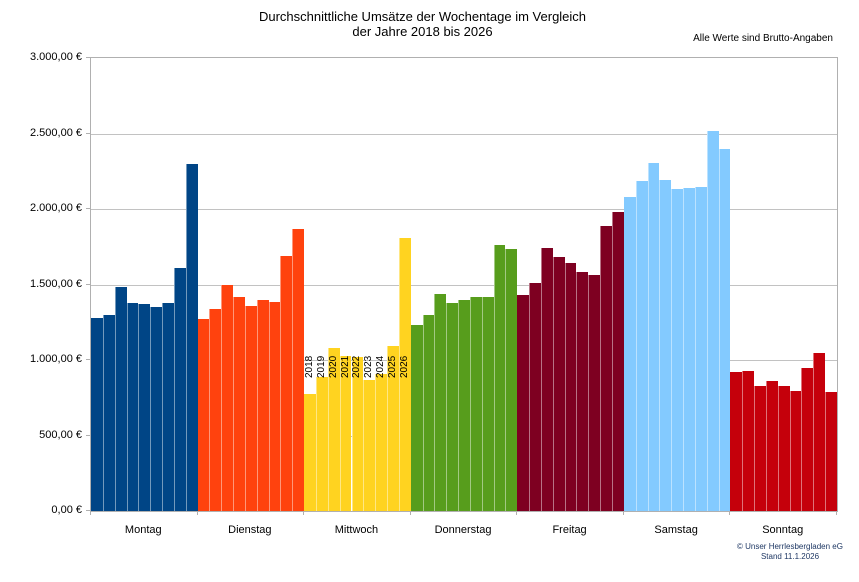 The height and width of the screenshot is (582, 859). What do you see at coordinates (356, 530) in the screenshot?
I see `weekday-label-mittwoch: Mittwoch` at bounding box center [356, 530].